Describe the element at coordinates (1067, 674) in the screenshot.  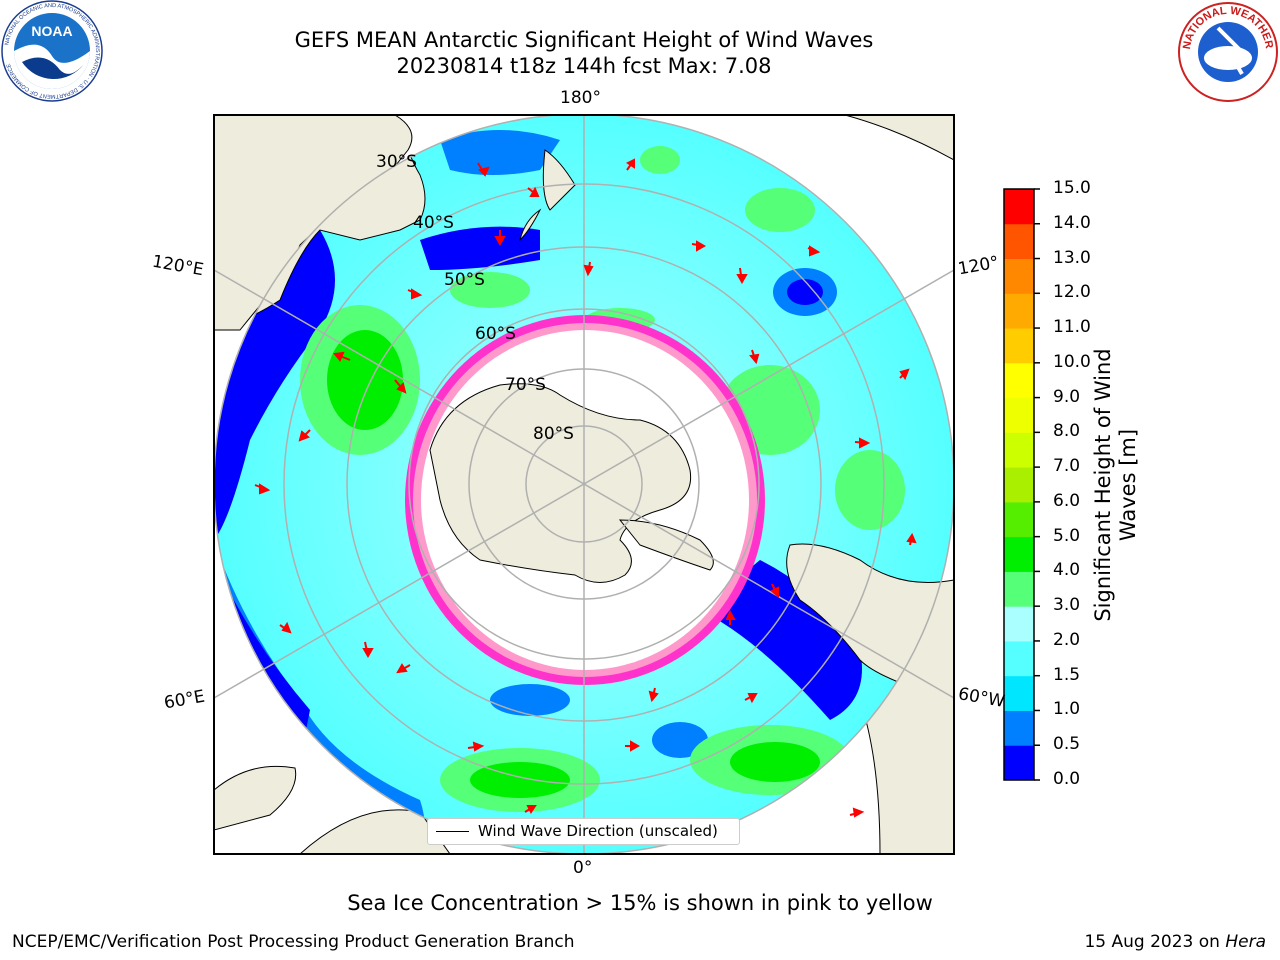
I see `colorbar-tick-label: 1.5` at that location.